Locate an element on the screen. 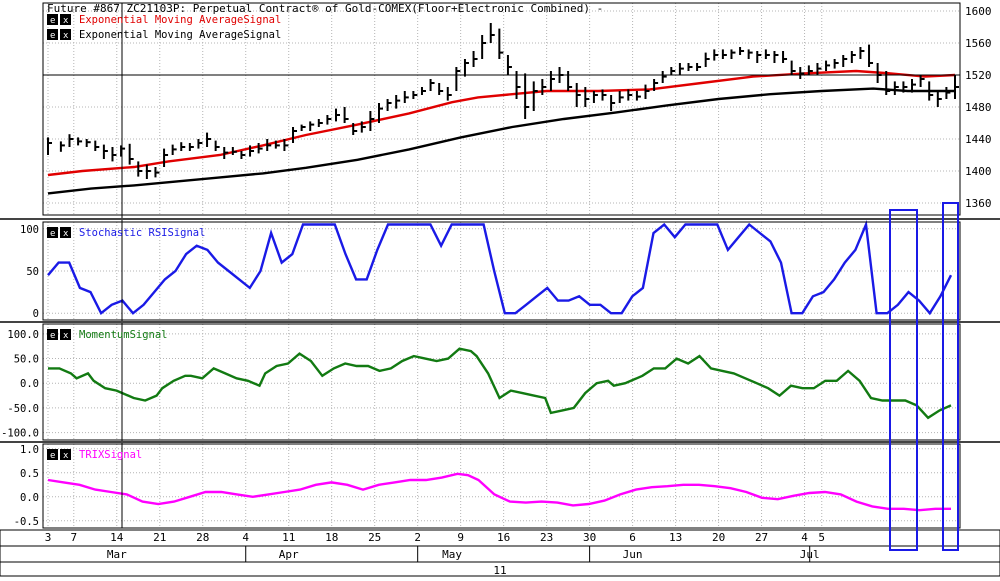 The height and width of the screenshot is (581, 1000). x-day-label: 28 is located at coordinates (202, 537).